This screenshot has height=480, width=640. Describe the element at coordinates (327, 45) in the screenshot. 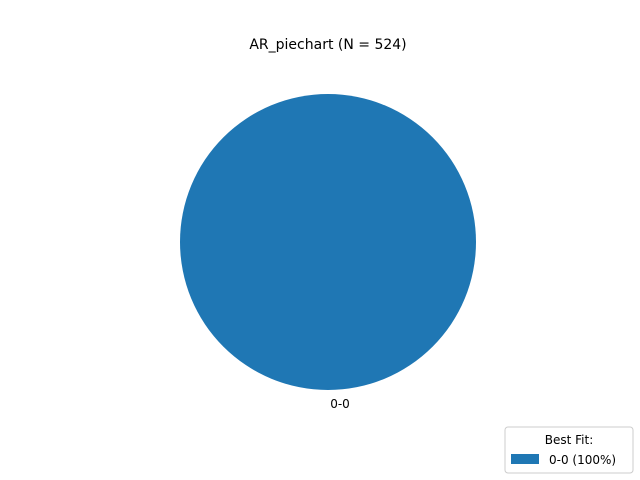

I see `chart-title: AR_piechart (N = 524)` at that location.